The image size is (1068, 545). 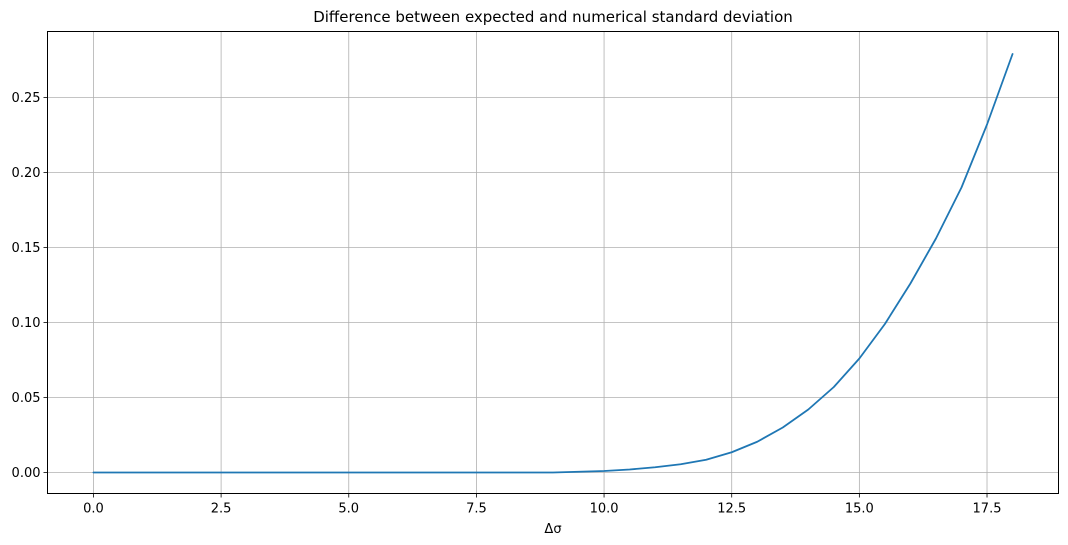 I want to click on x-tick-label: 5.0, so click(x=348, y=509).